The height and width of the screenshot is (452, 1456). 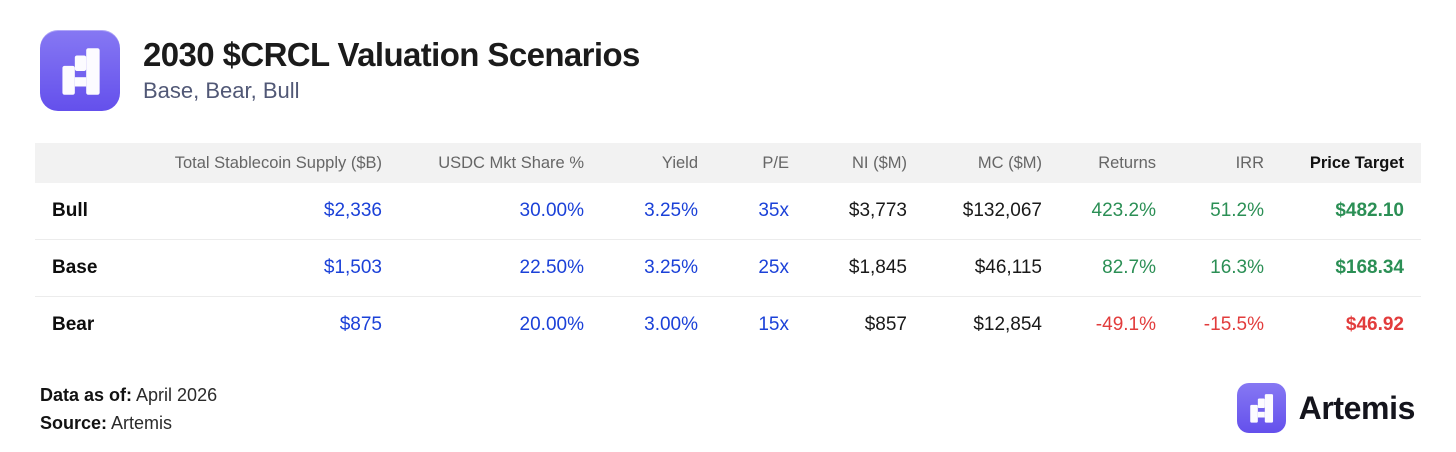 I want to click on data-as-of-value: April 2026, so click(x=175, y=395).